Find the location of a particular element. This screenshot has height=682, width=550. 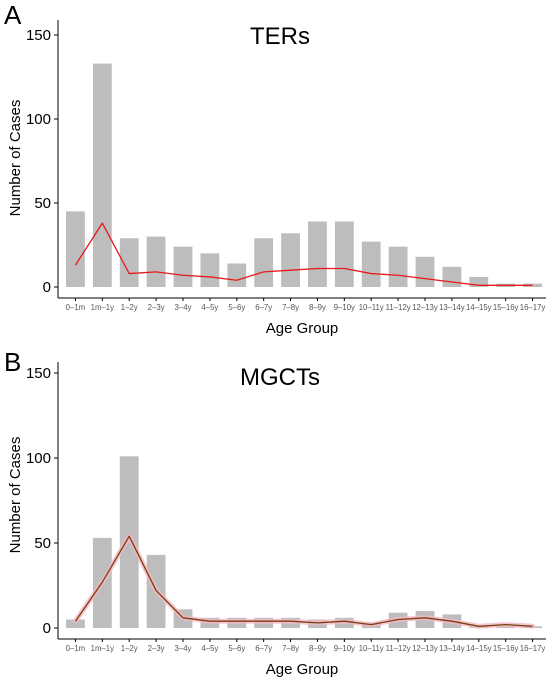

bar-14–15y is located at coordinates (479, 281).